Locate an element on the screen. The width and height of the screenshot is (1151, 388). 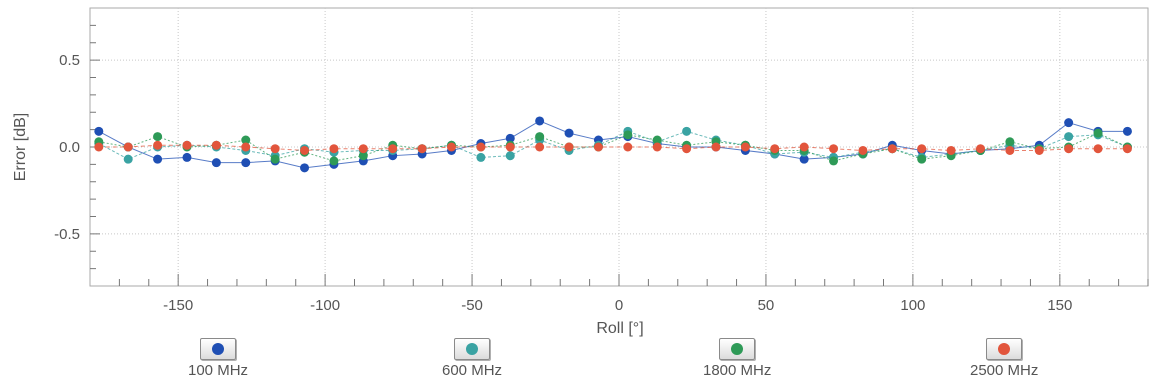
y-axis-title: Error [dB] is located at coordinates (20, 147).